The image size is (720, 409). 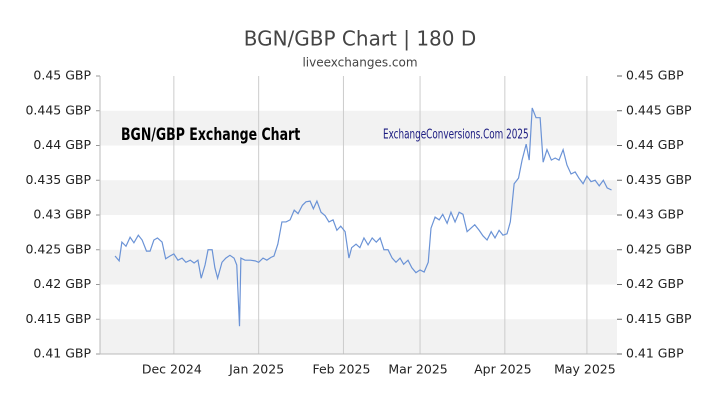 What do you see at coordinates (585, 369) in the screenshot?
I see `x-tick-label: May 2025` at bounding box center [585, 369].